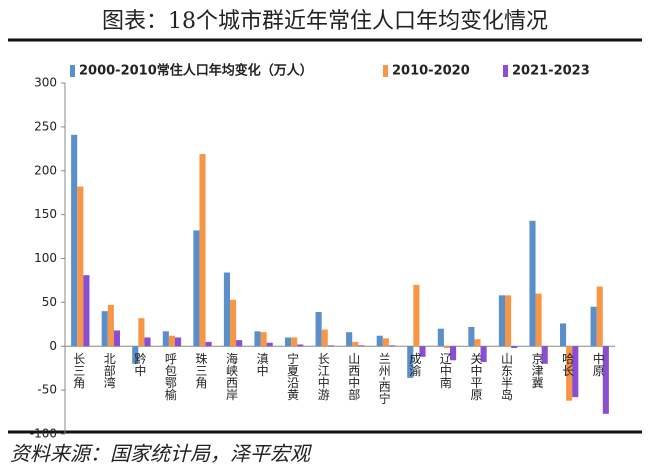  What do you see at coordinates (45, 126) in the screenshot?
I see `y-tick-label: 250` at bounding box center [45, 126].